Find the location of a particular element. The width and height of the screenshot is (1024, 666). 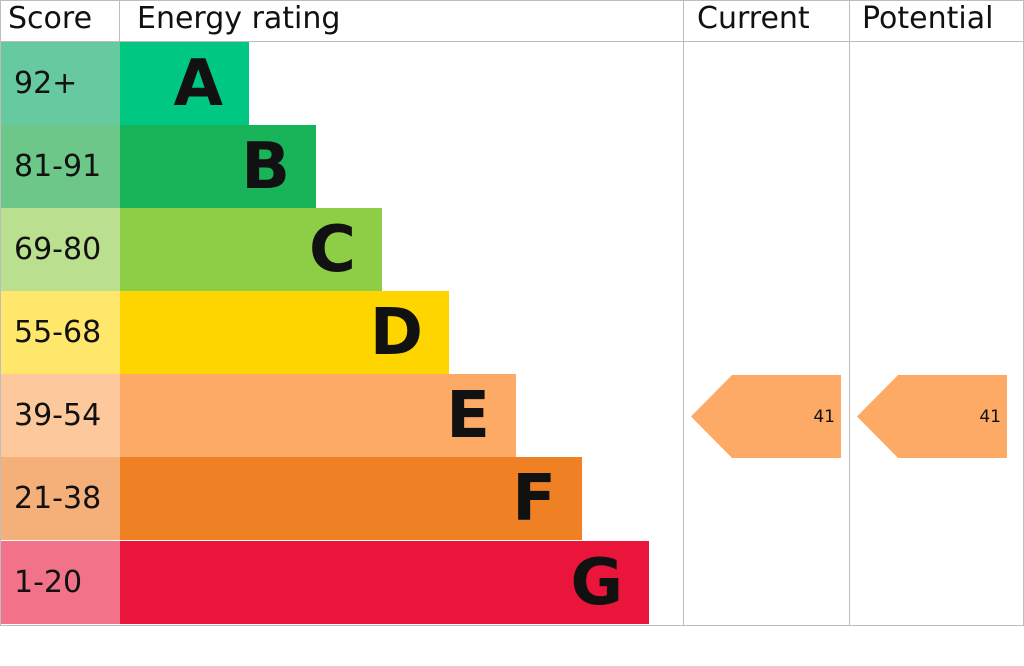

rating-bar-c: C is located at coordinates (251, 249).